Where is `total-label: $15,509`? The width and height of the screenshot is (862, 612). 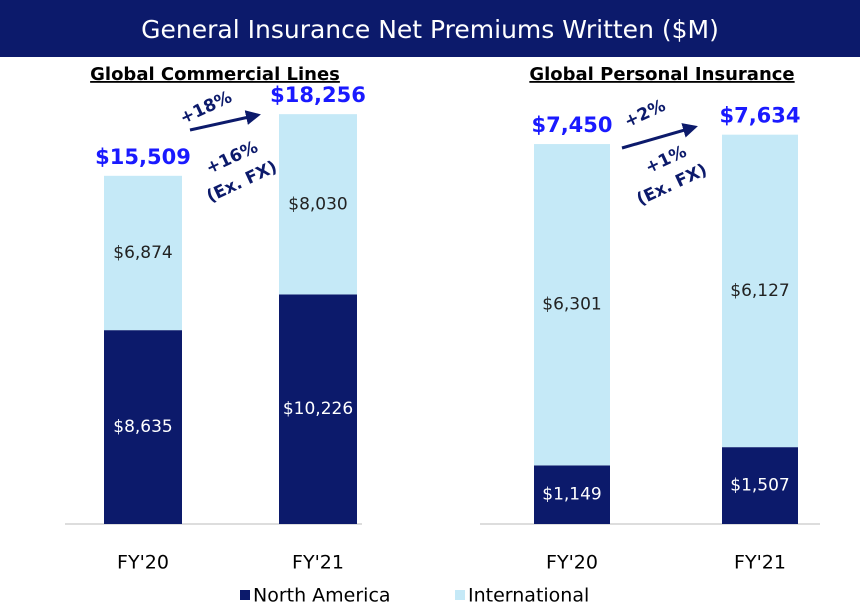
total-label: $15,509 is located at coordinates (143, 157).